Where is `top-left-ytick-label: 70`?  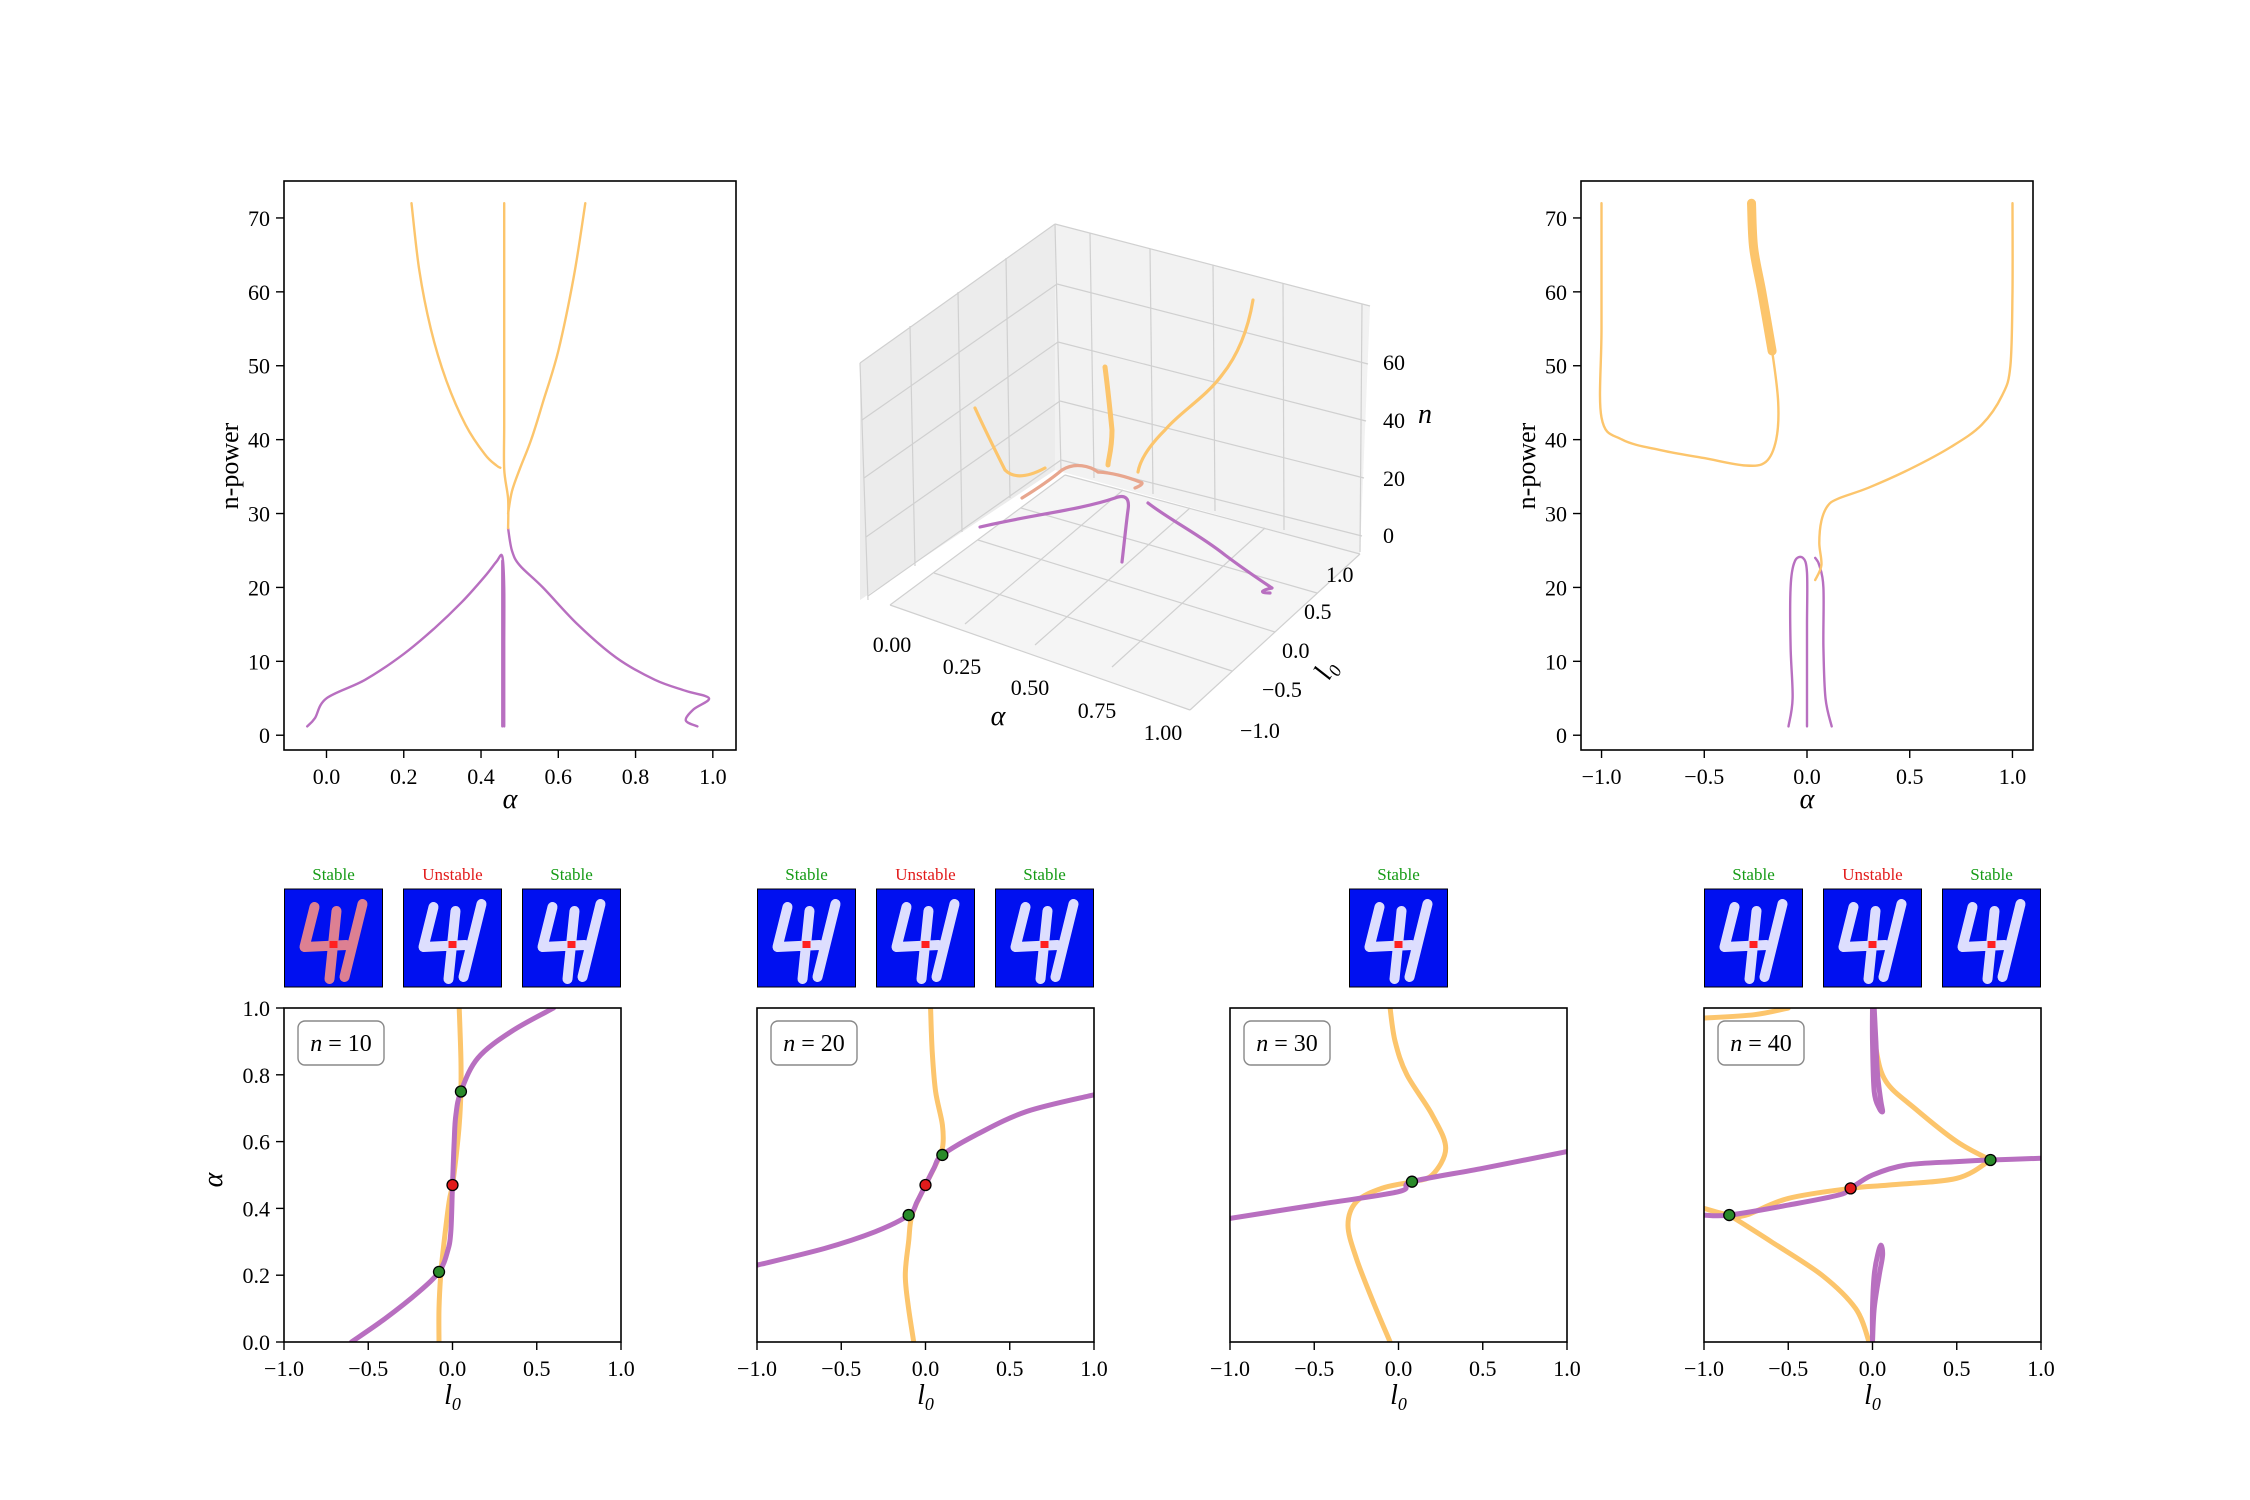
top-left-ytick-label: 70 is located at coordinates (259, 218).